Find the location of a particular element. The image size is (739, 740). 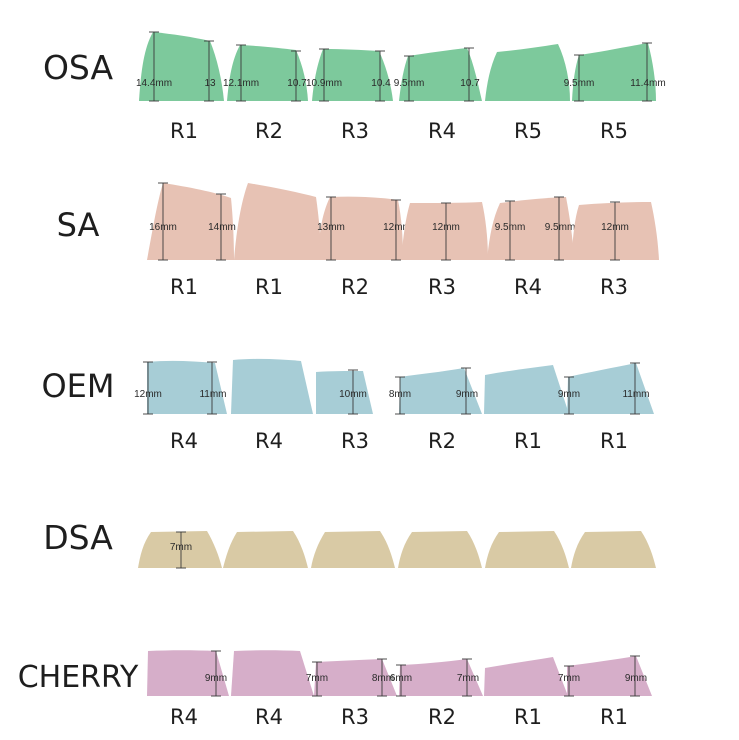

oem-profile-row: OEM 12mm 11mm R4 R4 10mm R3 8mm 9mm R2 R1 9mm 11mm R1 is located at coordinates (347, 405).